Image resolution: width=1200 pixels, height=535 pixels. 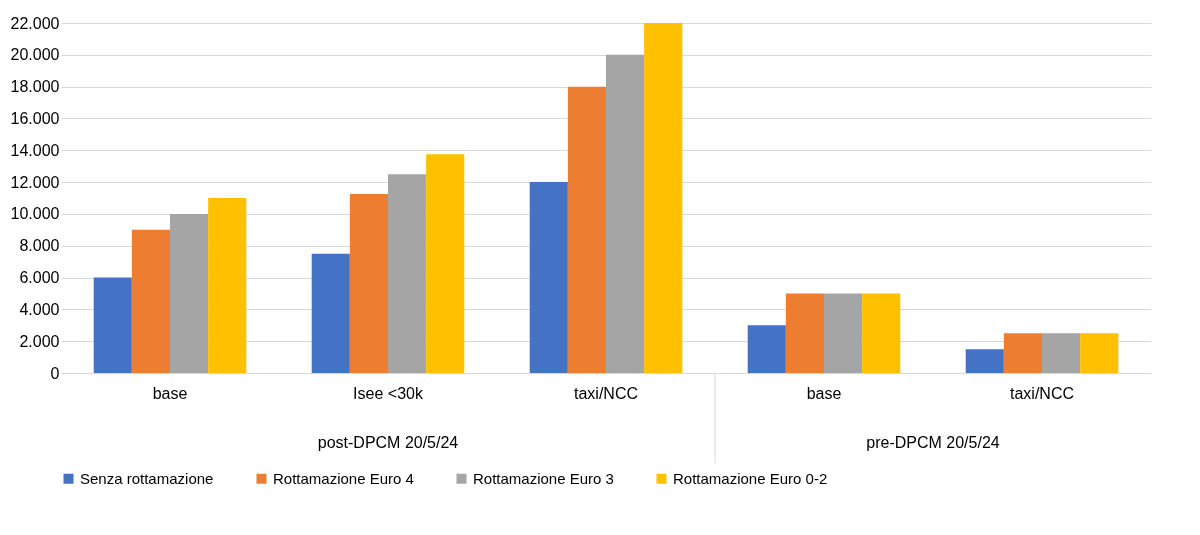 What do you see at coordinates (35, 87) in the screenshot?
I see `y-tick-label: 18.000` at bounding box center [35, 87].